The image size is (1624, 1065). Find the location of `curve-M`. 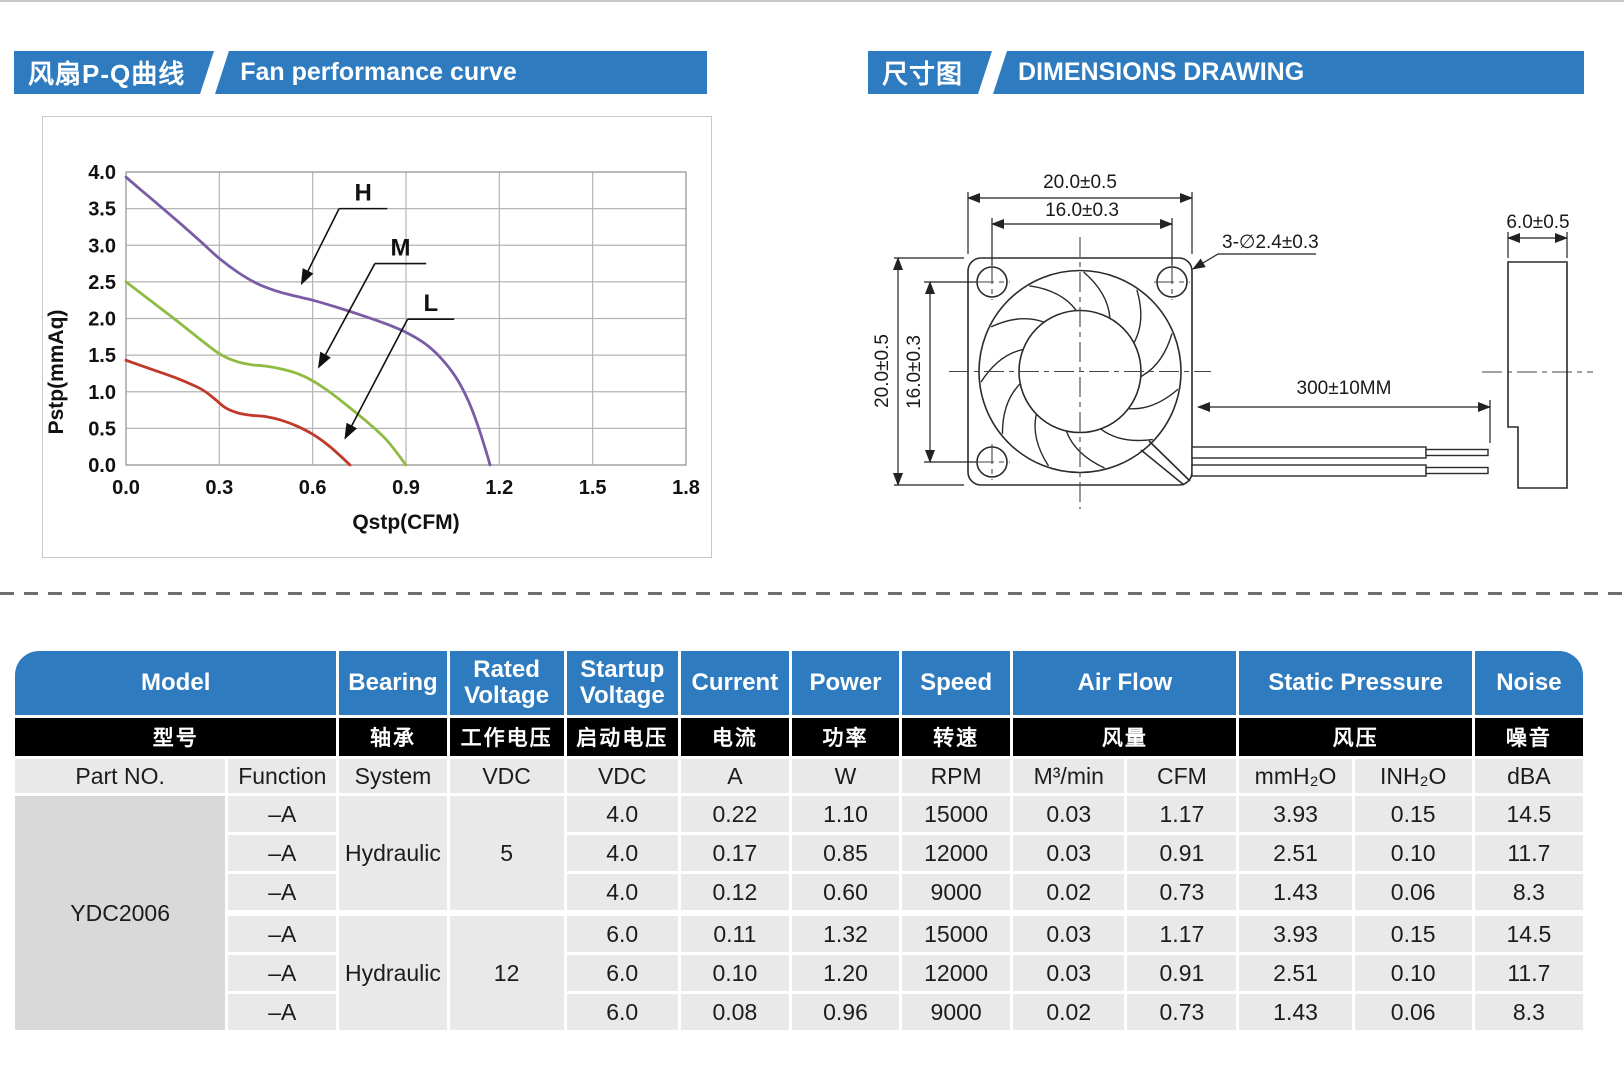

curve-M is located at coordinates (266, 373).